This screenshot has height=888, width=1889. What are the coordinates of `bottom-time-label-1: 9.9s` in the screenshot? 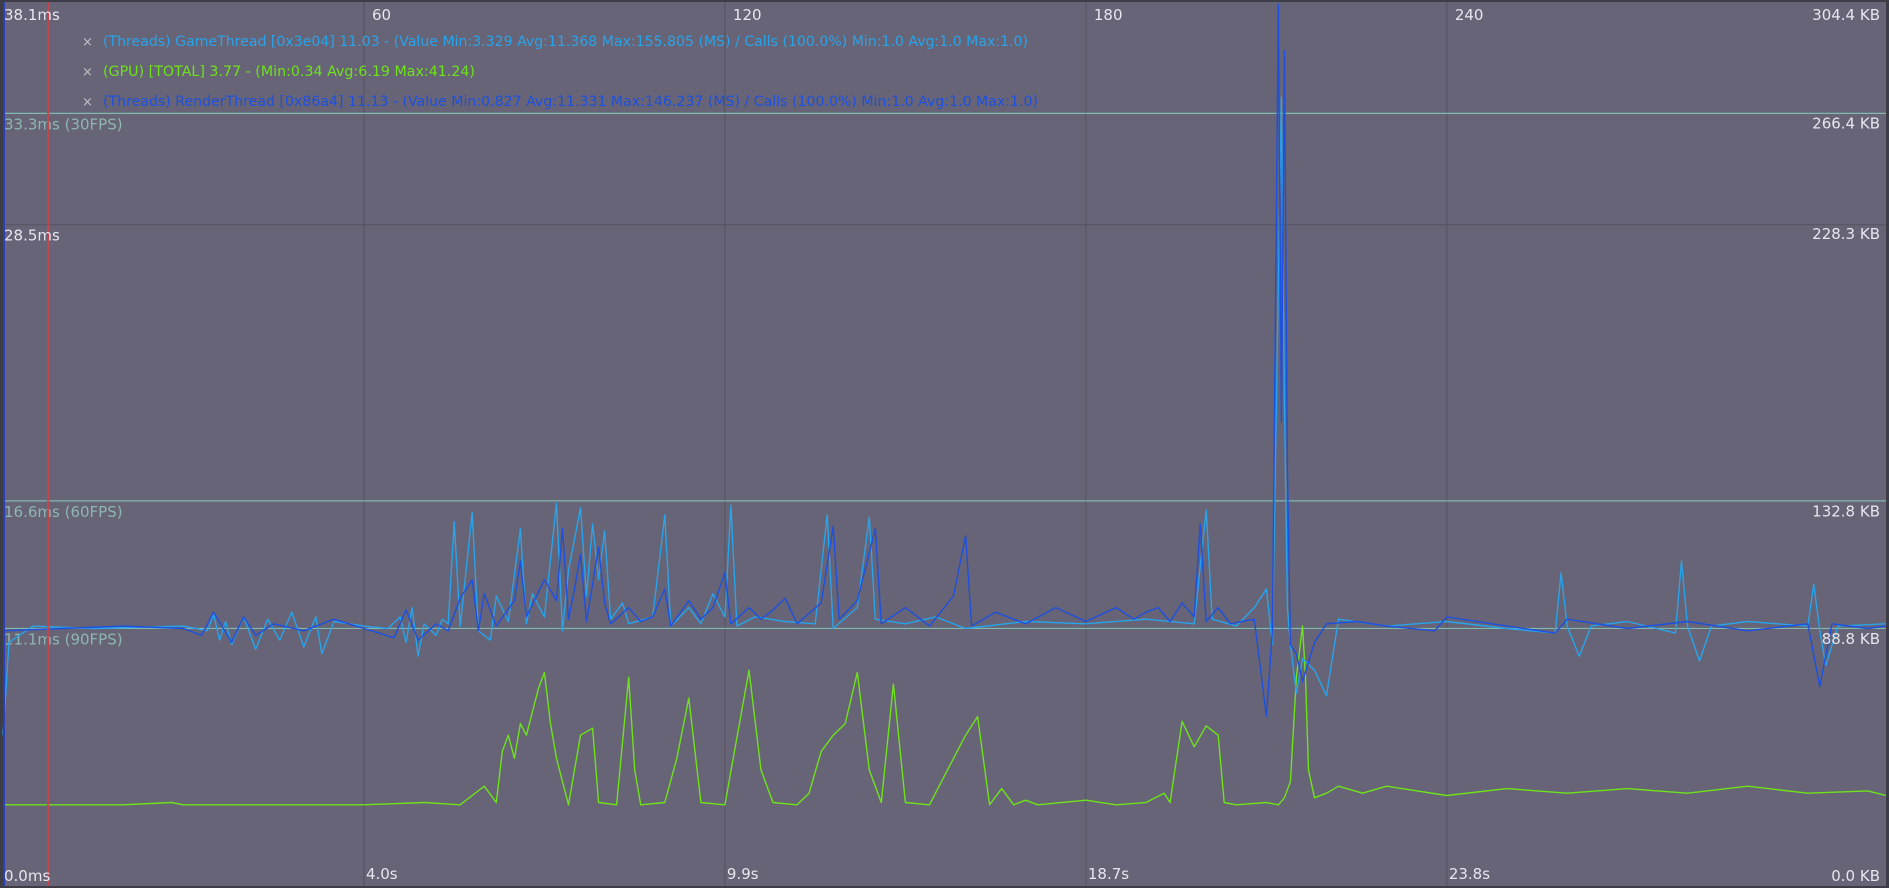 It's located at (743, 874).